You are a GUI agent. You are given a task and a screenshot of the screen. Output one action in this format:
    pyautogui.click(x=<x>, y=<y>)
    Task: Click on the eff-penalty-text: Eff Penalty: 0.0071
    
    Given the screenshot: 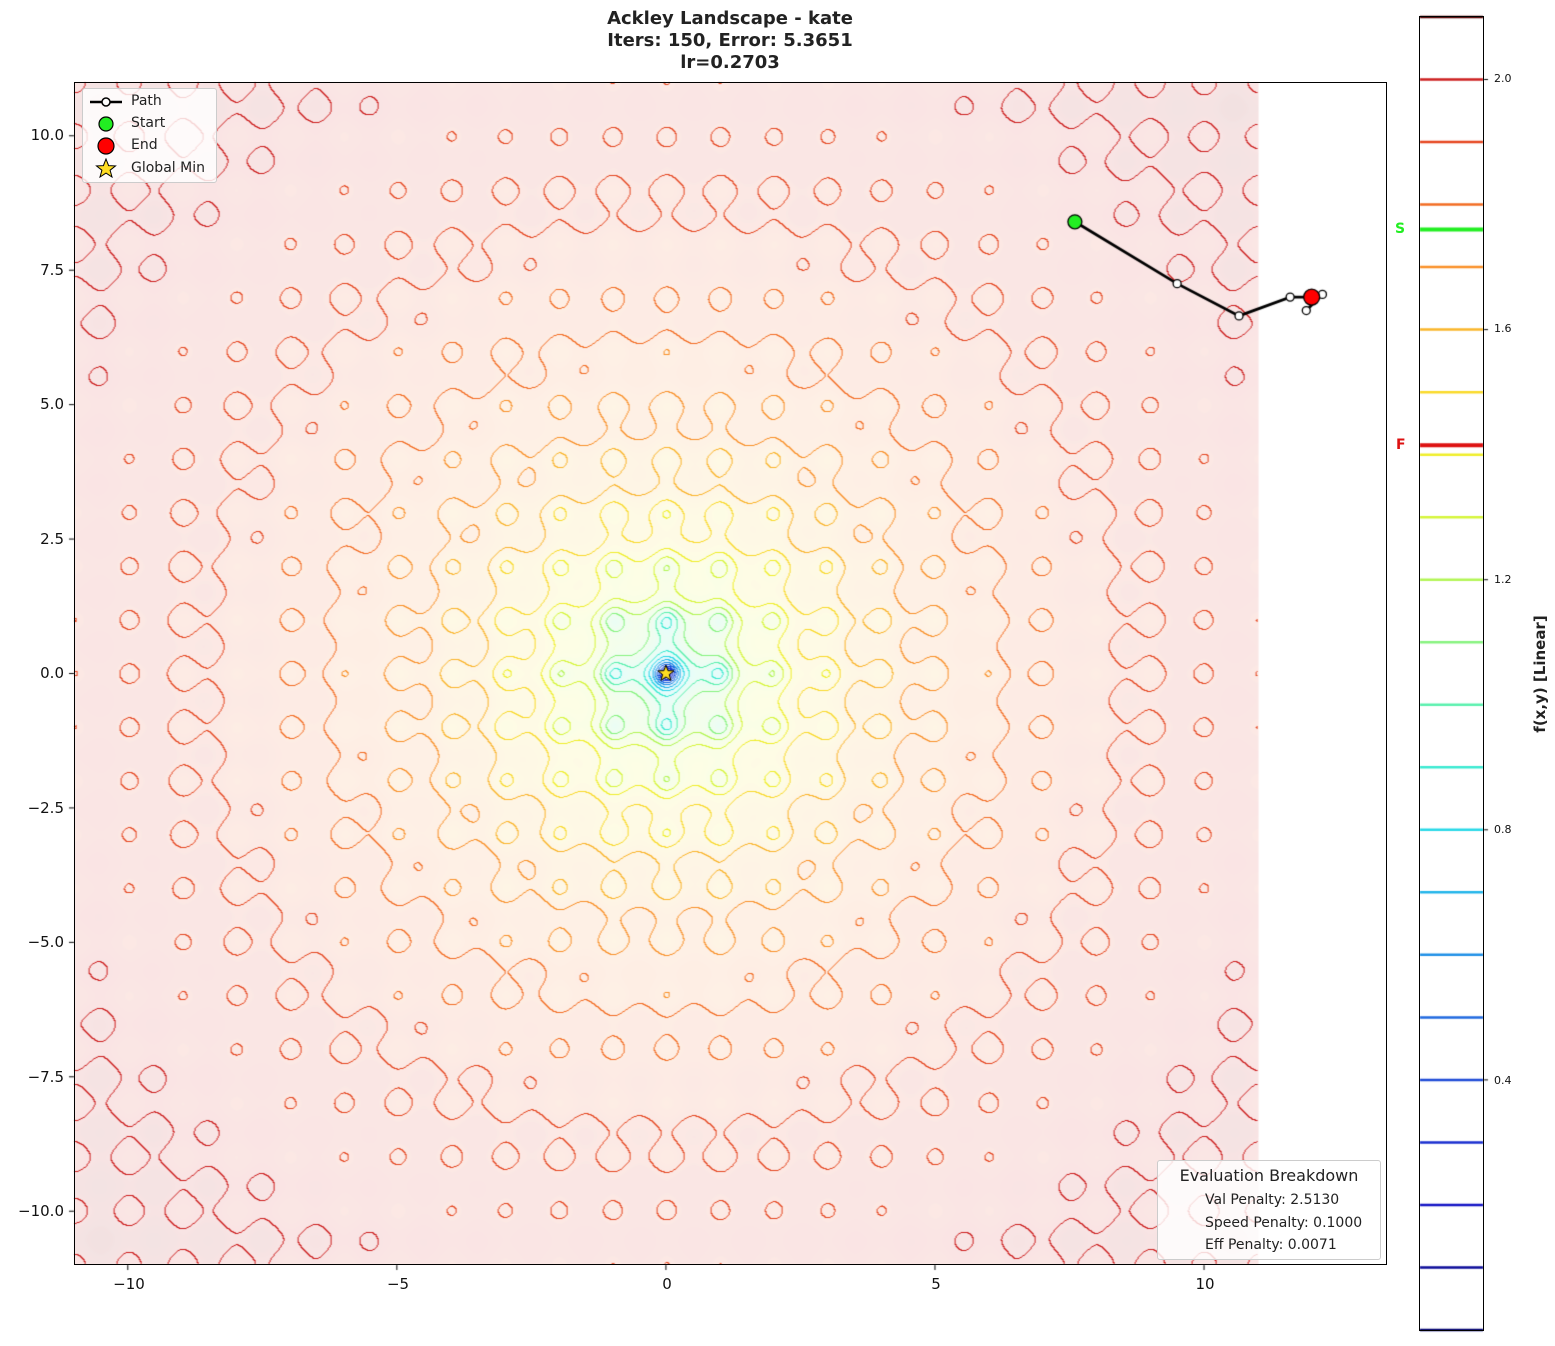 What is the action you would take?
    pyautogui.click(x=1271, y=1245)
    